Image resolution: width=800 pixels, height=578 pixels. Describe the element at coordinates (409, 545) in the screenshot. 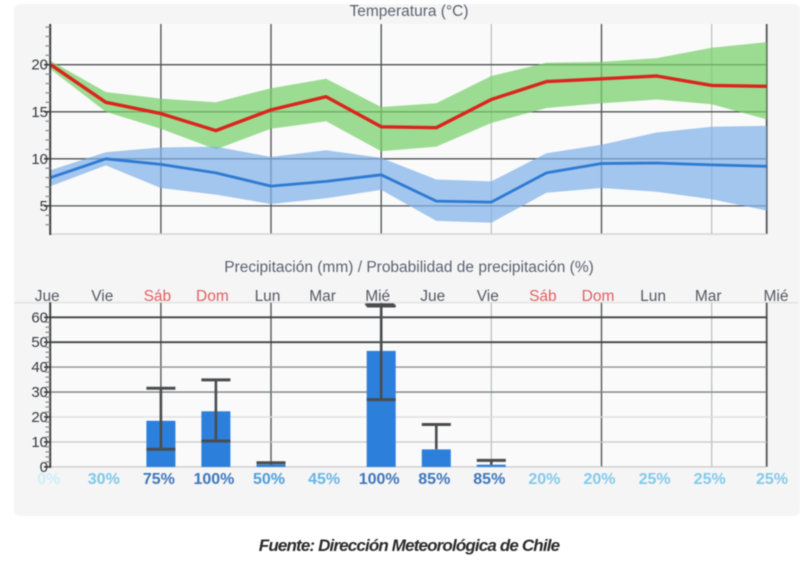

I see `svg-text:Fuente: Dirección Meteorológic: Fuente: Dirección Meteorológica de Chile` at that location.